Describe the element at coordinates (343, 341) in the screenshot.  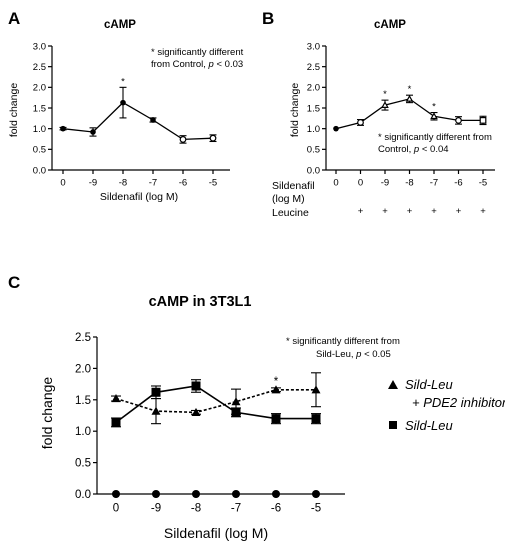
I see `panel-c-annotation-line1: * significantly different from` at that location.